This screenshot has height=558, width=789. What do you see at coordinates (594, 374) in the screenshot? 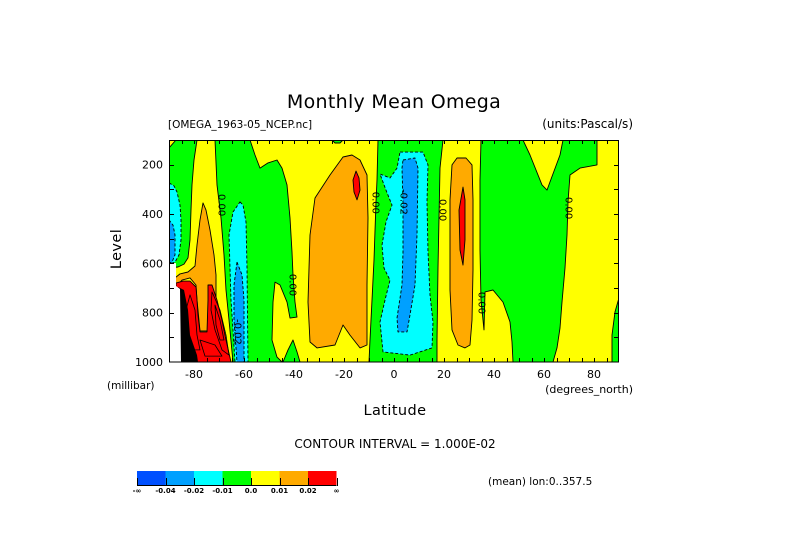
I see `x-tick-label: 80` at bounding box center [594, 374].